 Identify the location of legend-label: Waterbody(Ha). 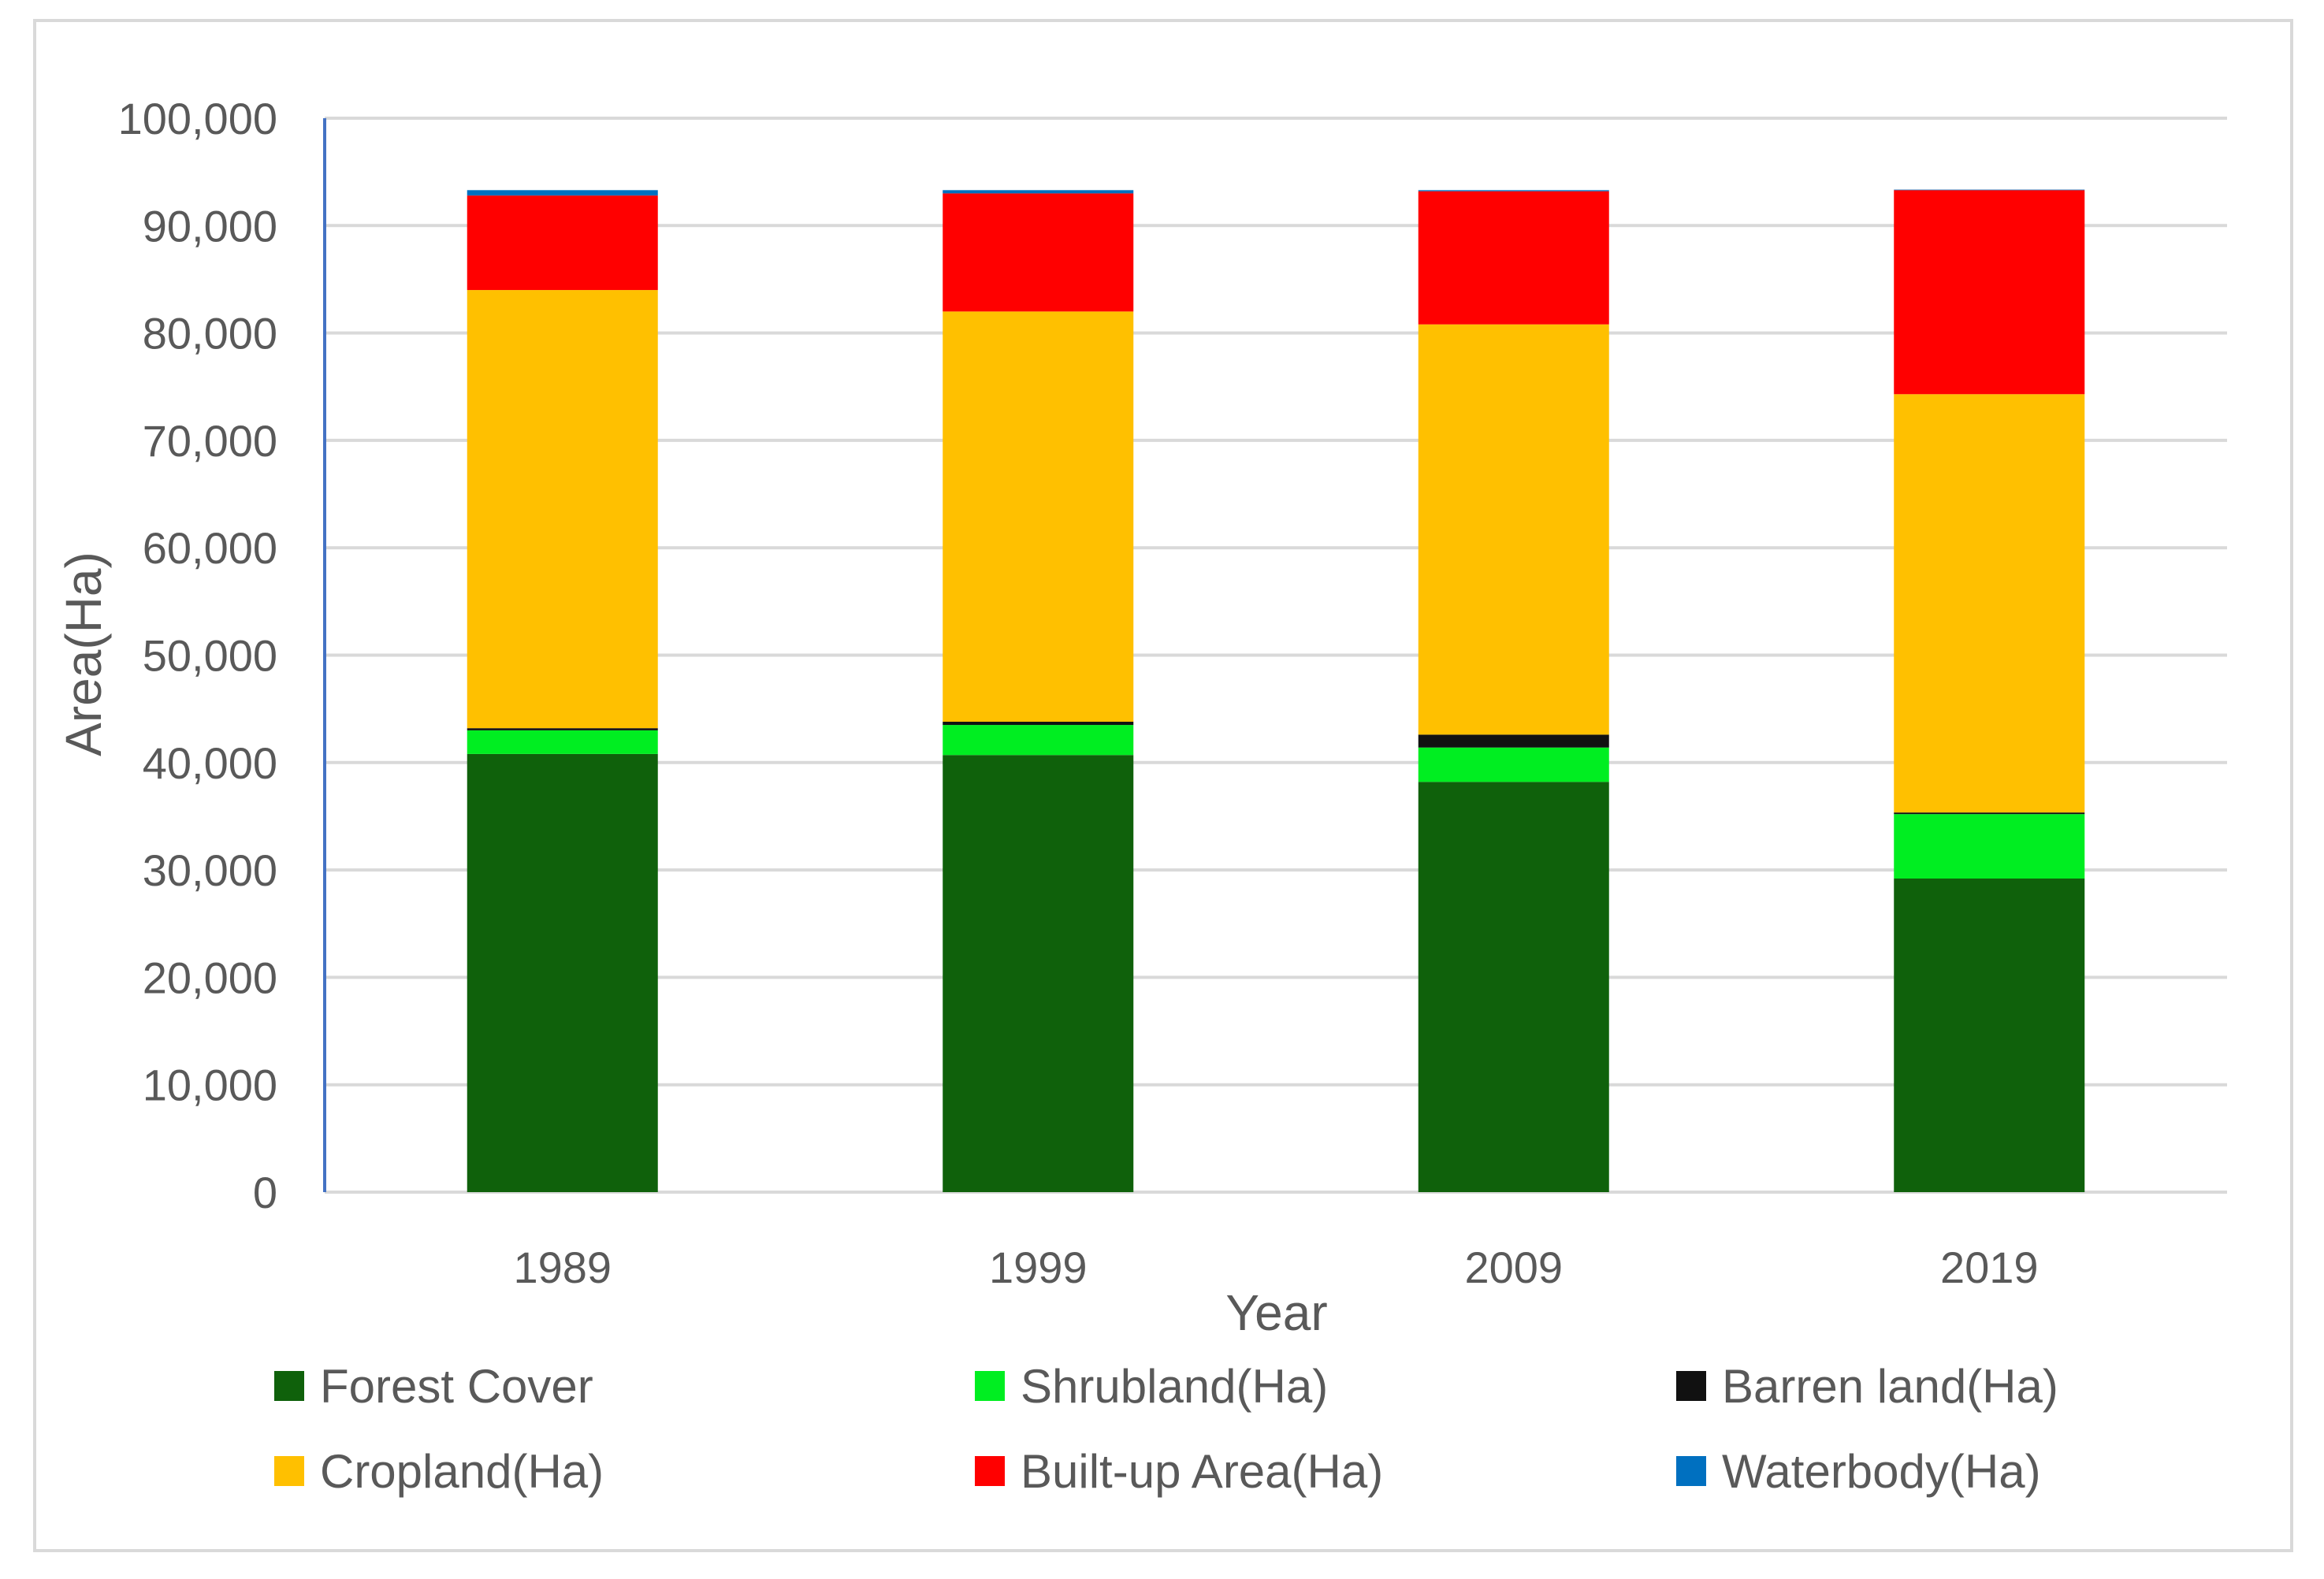
(1881, 1471).